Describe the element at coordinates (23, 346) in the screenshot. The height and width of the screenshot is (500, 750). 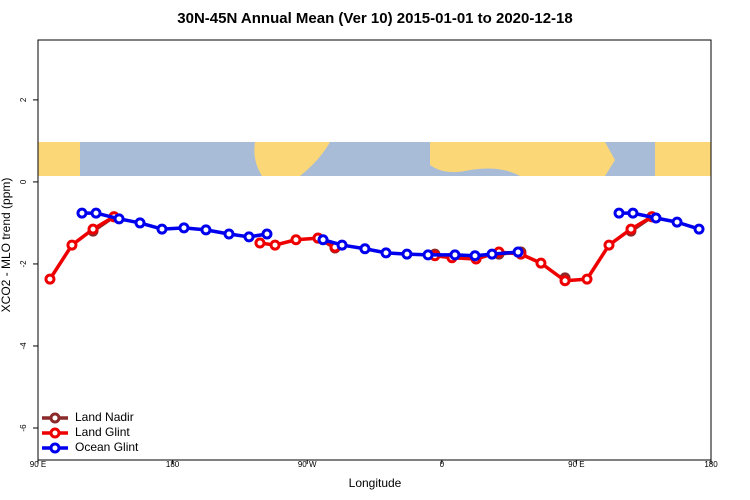
I see `y-tick-label: -4` at that location.